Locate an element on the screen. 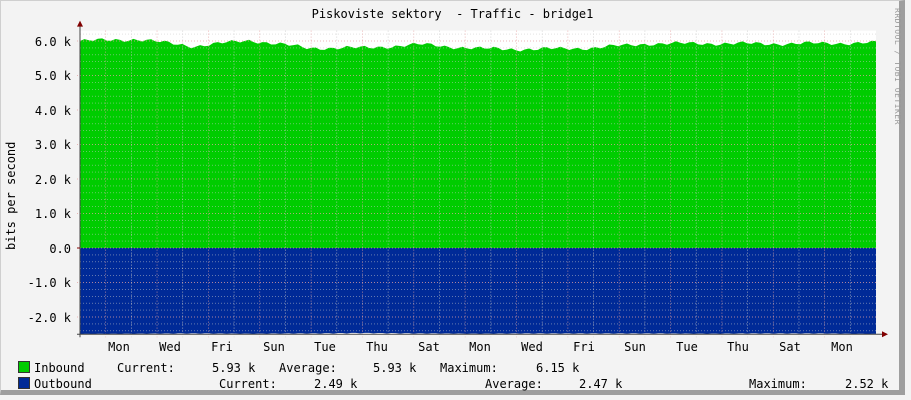  outbound-current-label: Current: is located at coordinates (248, 384).